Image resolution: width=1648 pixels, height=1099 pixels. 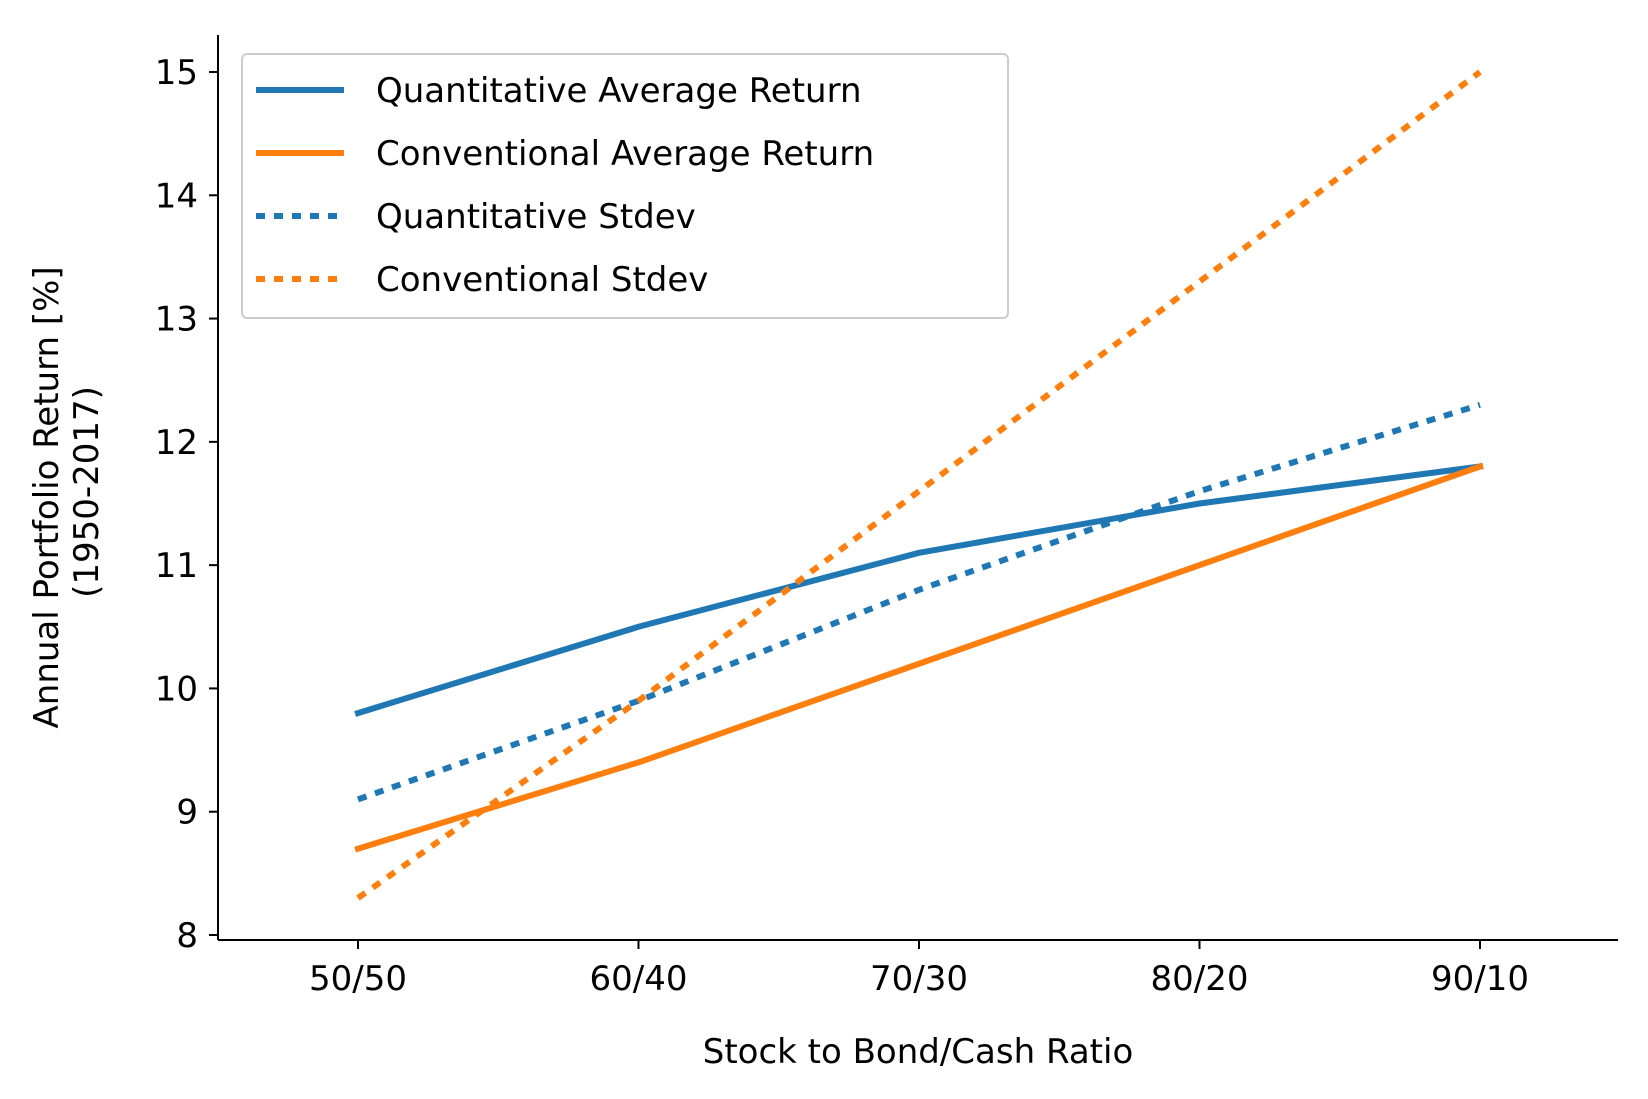 I want to click on x-axis-label: Stock to Bond/Cash Ratio, so click(x=918, y=1052).